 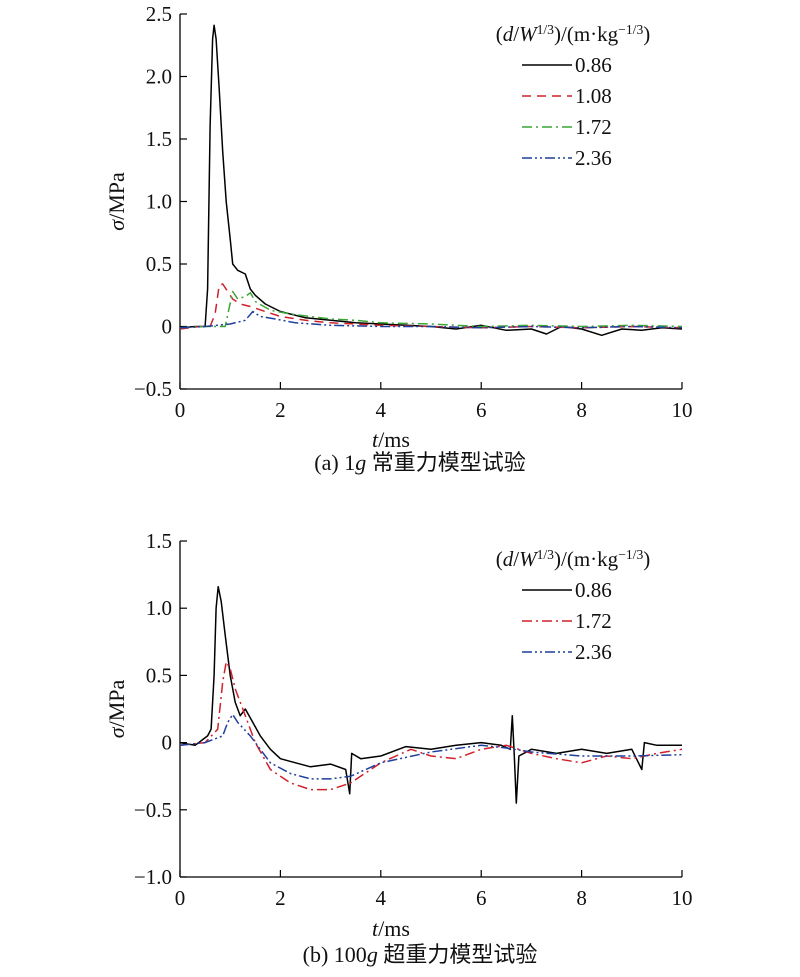 What do you see at coordinates (116, 201) in the screenshot?
I see `panel-a-y-axis-label: σ/MPa` at bounding box center [116, 201].